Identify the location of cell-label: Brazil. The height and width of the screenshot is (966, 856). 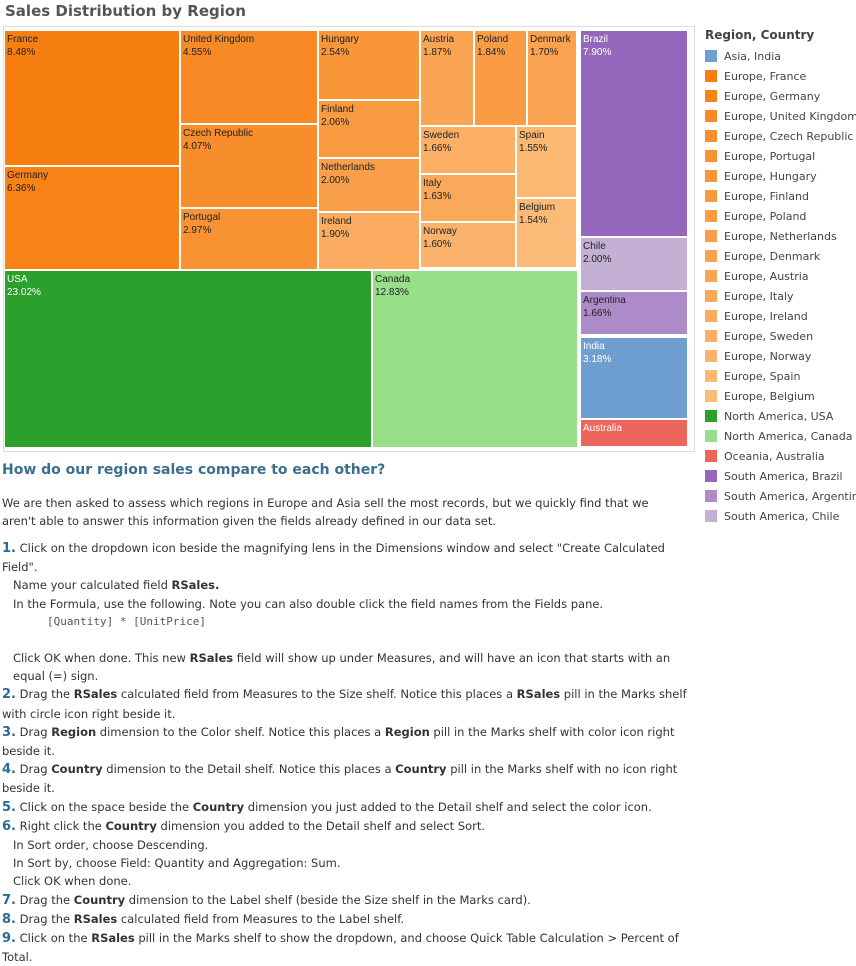
(595, 39).